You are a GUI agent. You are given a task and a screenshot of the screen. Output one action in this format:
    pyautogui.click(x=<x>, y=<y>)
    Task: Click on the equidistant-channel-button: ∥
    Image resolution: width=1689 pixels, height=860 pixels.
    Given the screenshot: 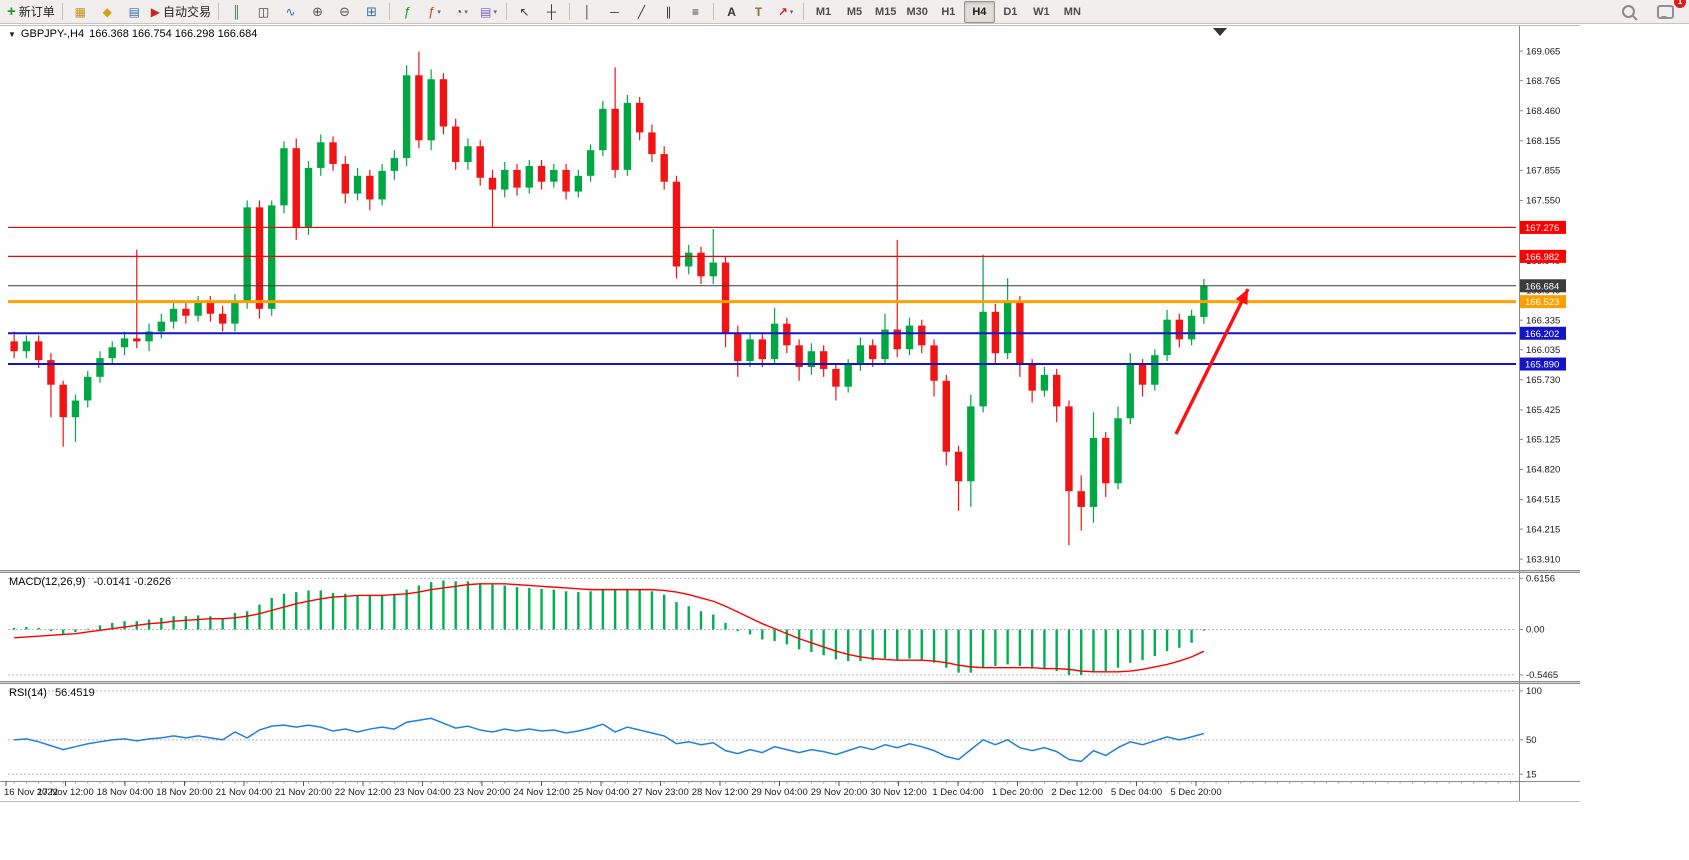 What is the action you would take?
    pyautogui.click(x=668, y=12)
    